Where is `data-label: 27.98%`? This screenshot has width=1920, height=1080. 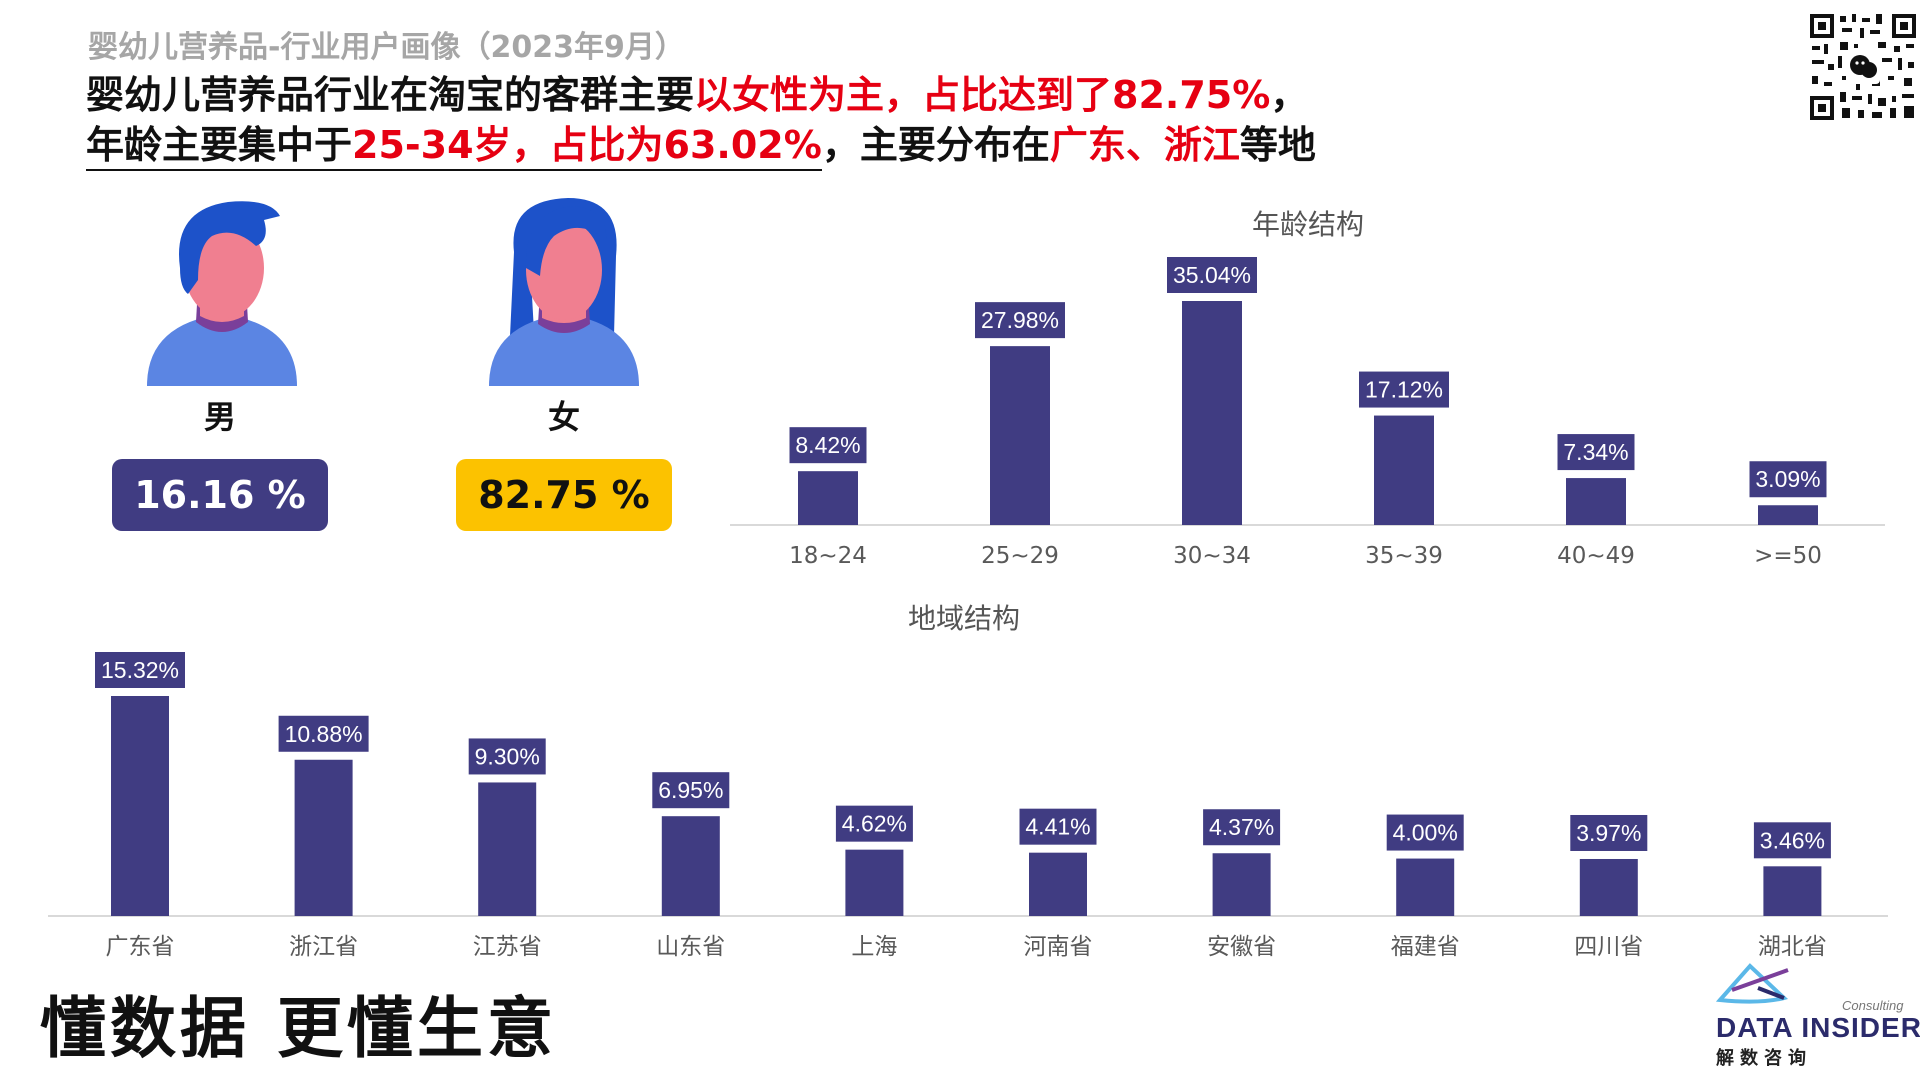
data-label: 27.98% is located at coordinates (1020, 320).